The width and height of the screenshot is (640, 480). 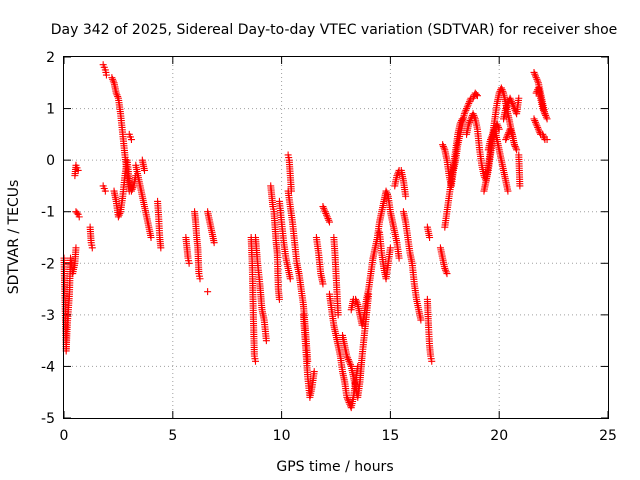 I want to click on x-tick-label: 20, so click(x=499, y=436).